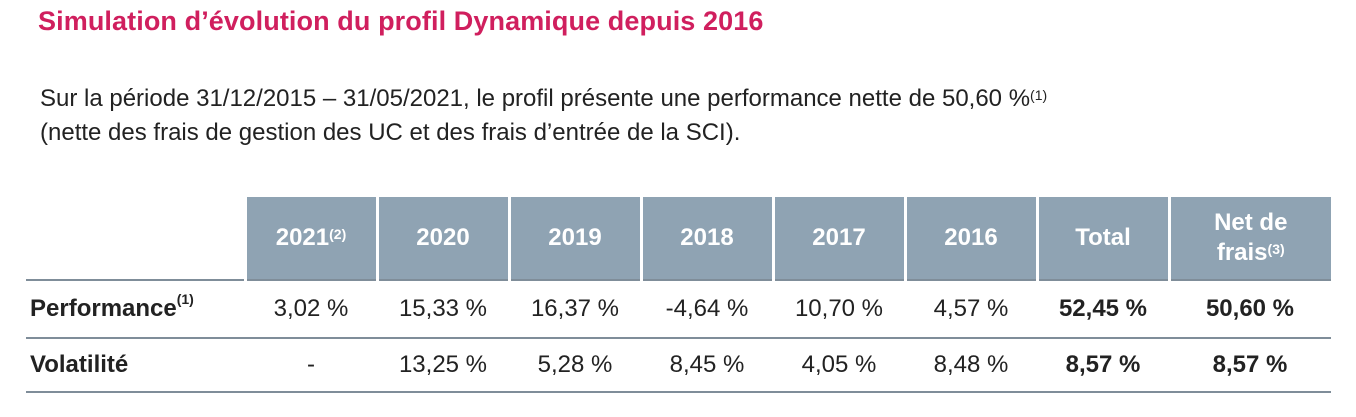 This screenshot has height=417, width=1356. I want to click on table-cell: 13,25 %, so click(443, 365).